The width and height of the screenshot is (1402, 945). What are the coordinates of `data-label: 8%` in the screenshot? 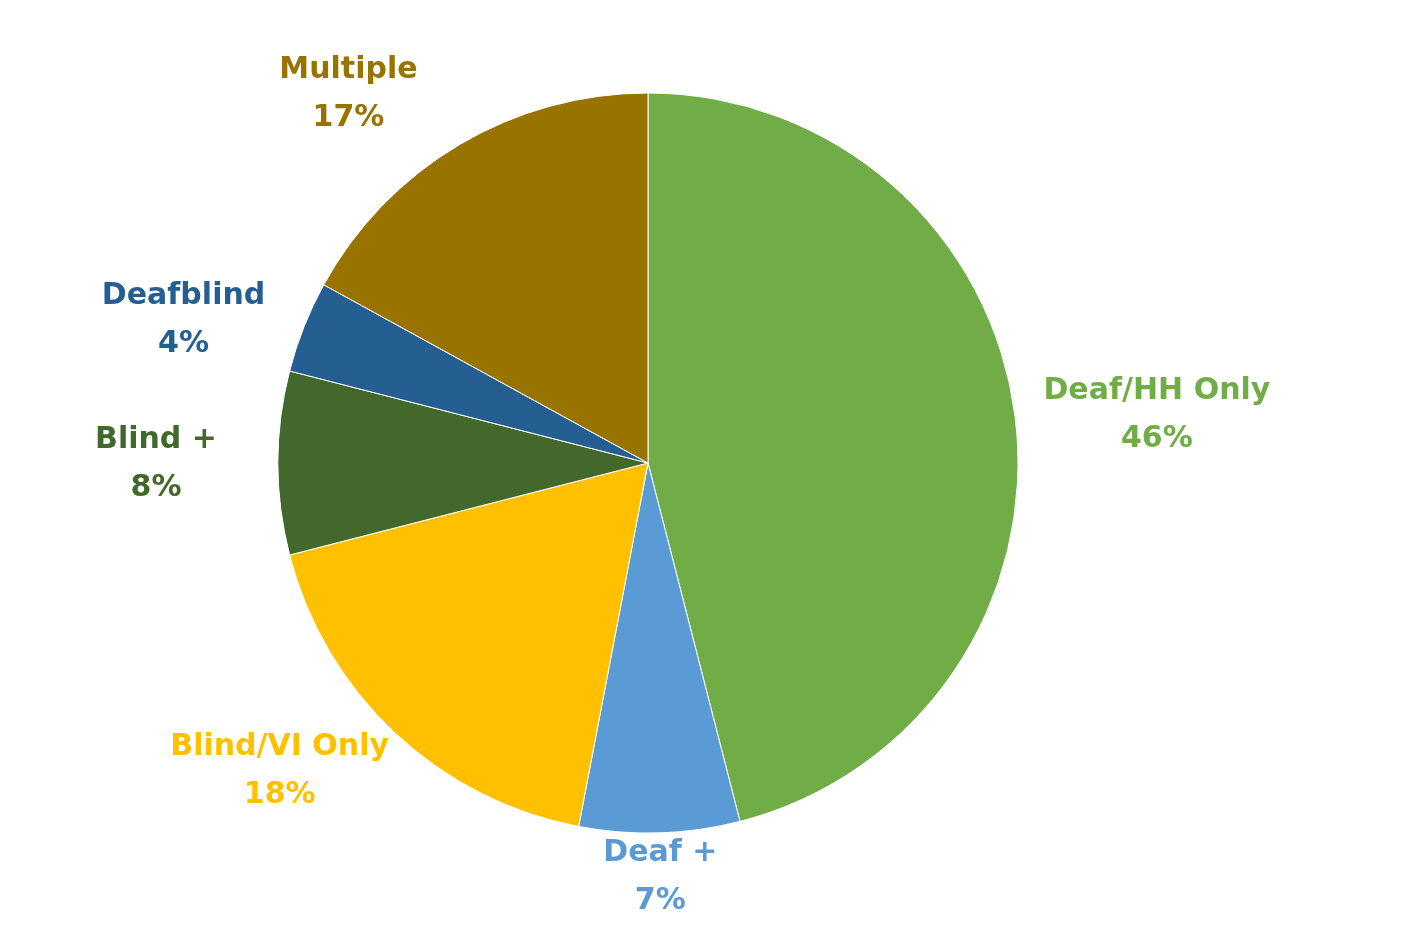 It's located at (156, 485).